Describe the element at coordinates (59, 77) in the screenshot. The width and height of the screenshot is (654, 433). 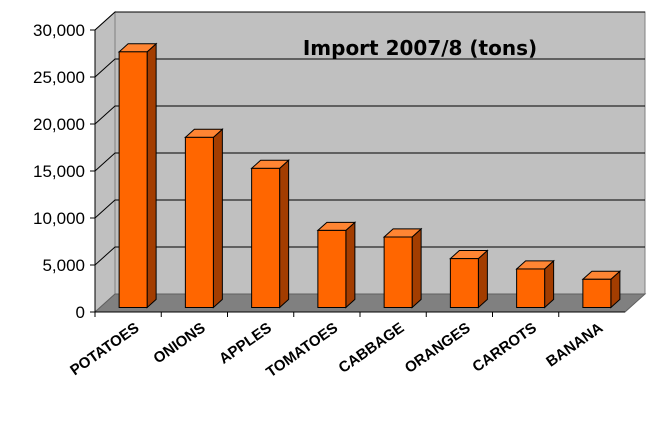
I see `y-tick-label: 25,000` at that location.